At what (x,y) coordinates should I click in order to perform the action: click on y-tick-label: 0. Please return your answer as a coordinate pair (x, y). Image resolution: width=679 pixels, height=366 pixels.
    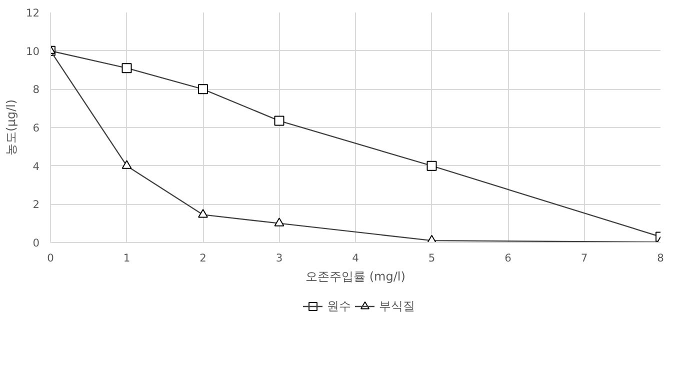
    Looking at the image, I should click on (36, 243).